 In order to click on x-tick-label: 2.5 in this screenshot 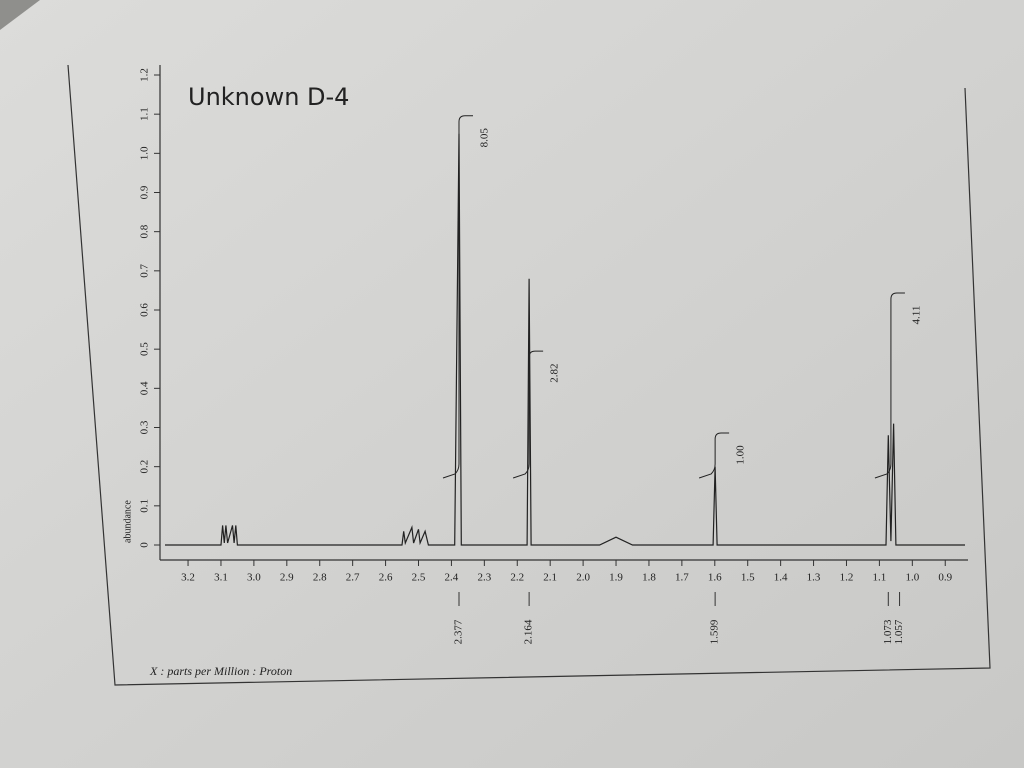, I will do `click(419, 578)`.